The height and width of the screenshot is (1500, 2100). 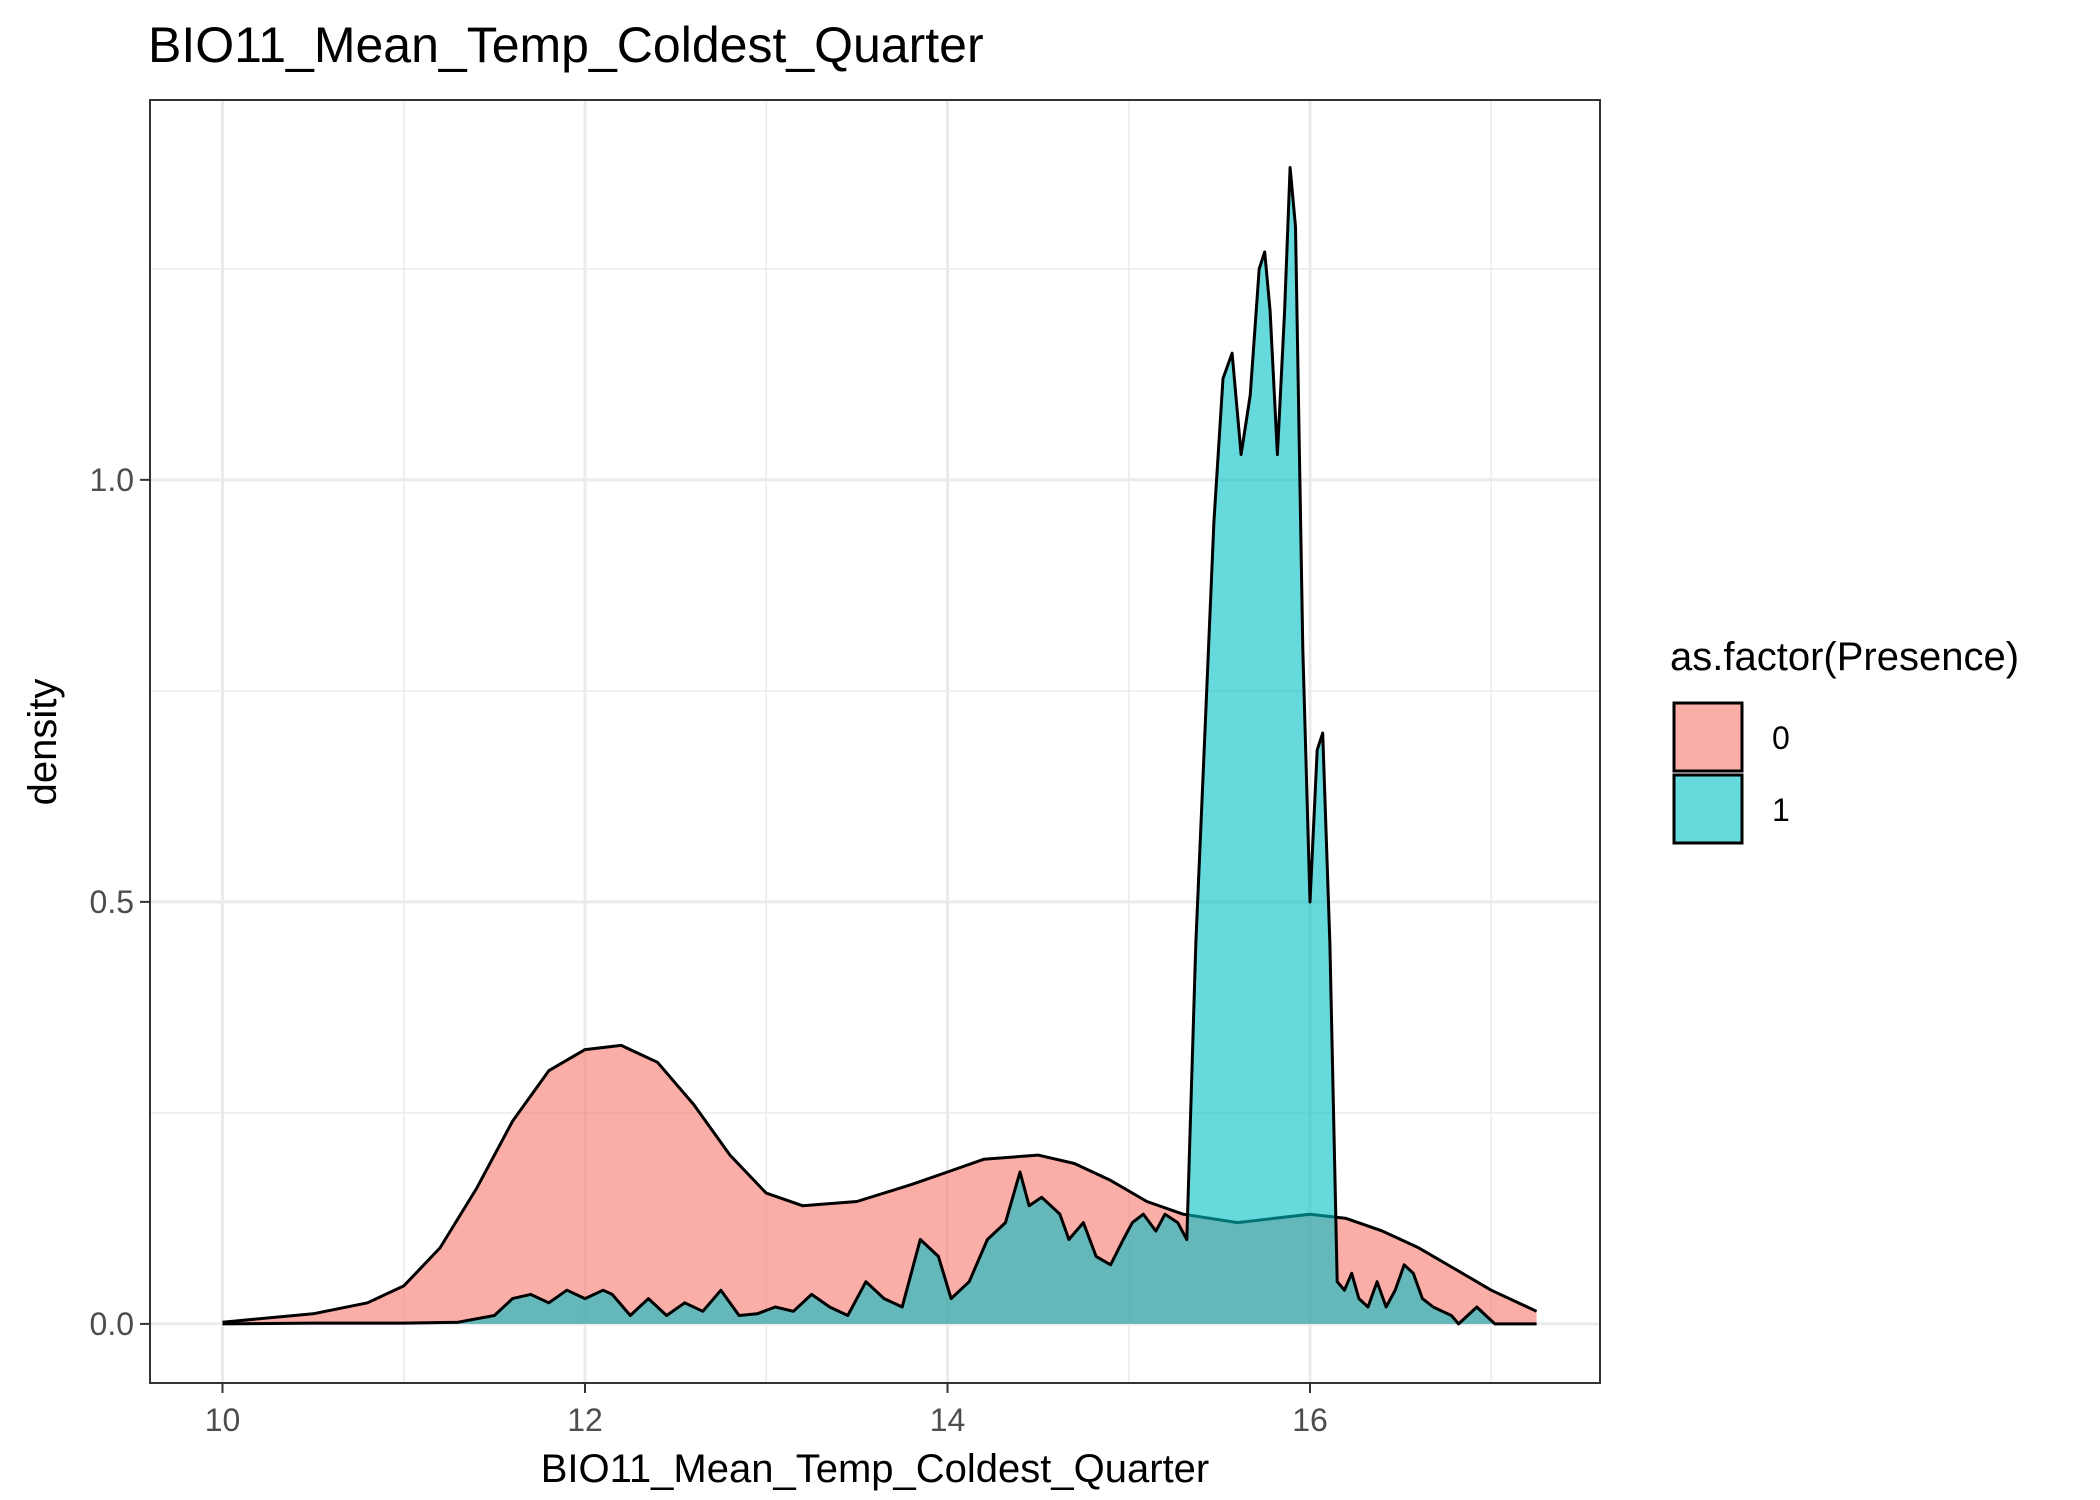 What do you see at coordinates (112, 480) in the screenshot?
I see `y-tick-label: 1.0` at bounding box center [112, 480].